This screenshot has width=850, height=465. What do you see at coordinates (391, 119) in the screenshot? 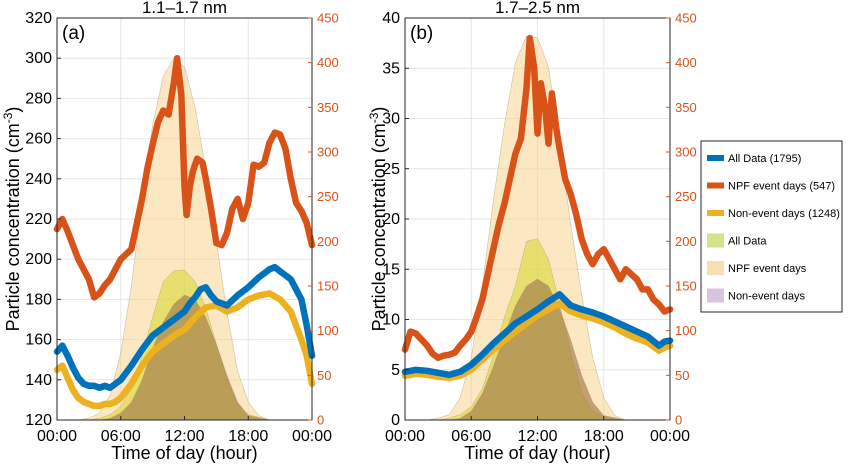
I see `y-tick-label-left: 30` at bounding box center [391, 119].